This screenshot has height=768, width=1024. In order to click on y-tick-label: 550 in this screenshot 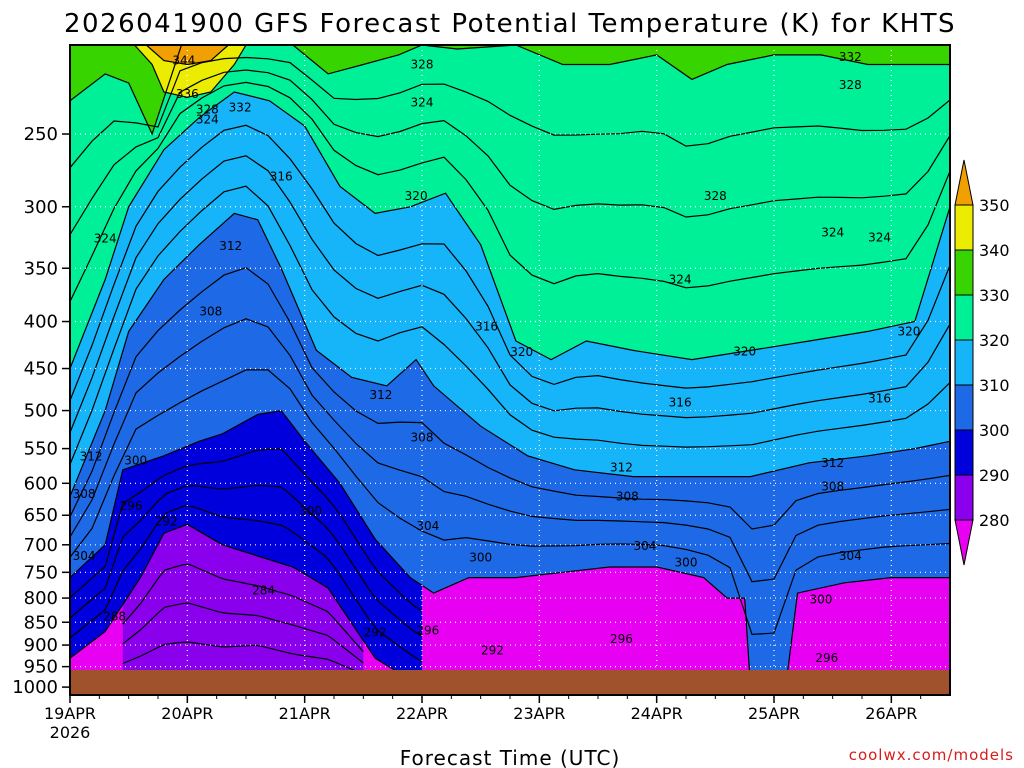, I will do `click(41, 449)`.